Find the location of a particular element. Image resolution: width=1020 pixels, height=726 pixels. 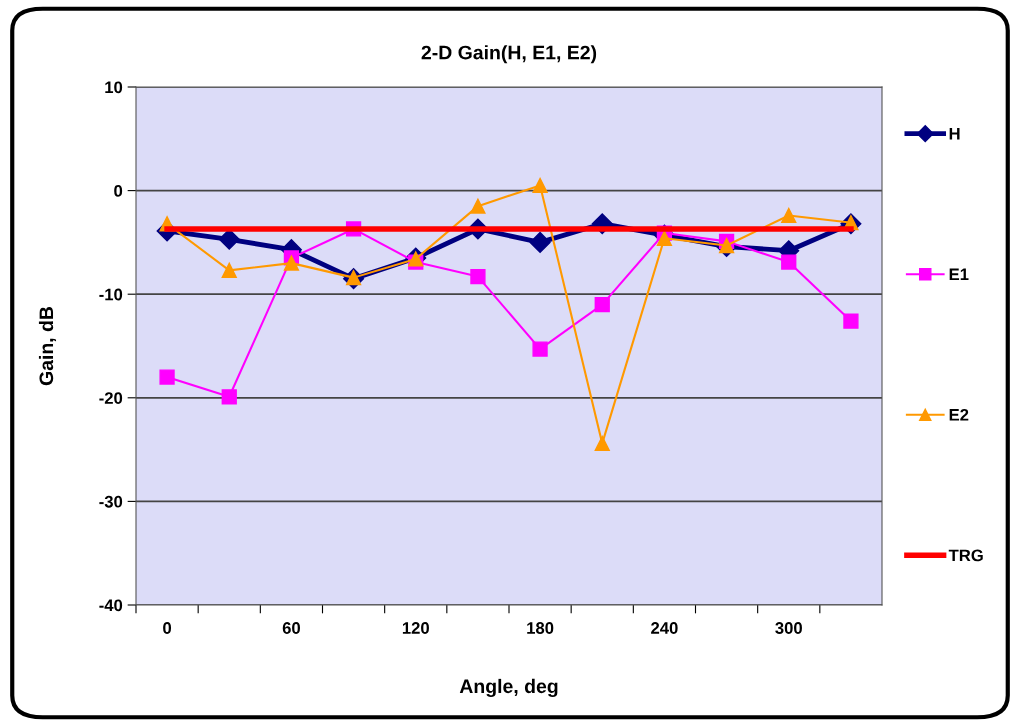

x-tick-label: 300 is located at coordinates (788, 628).